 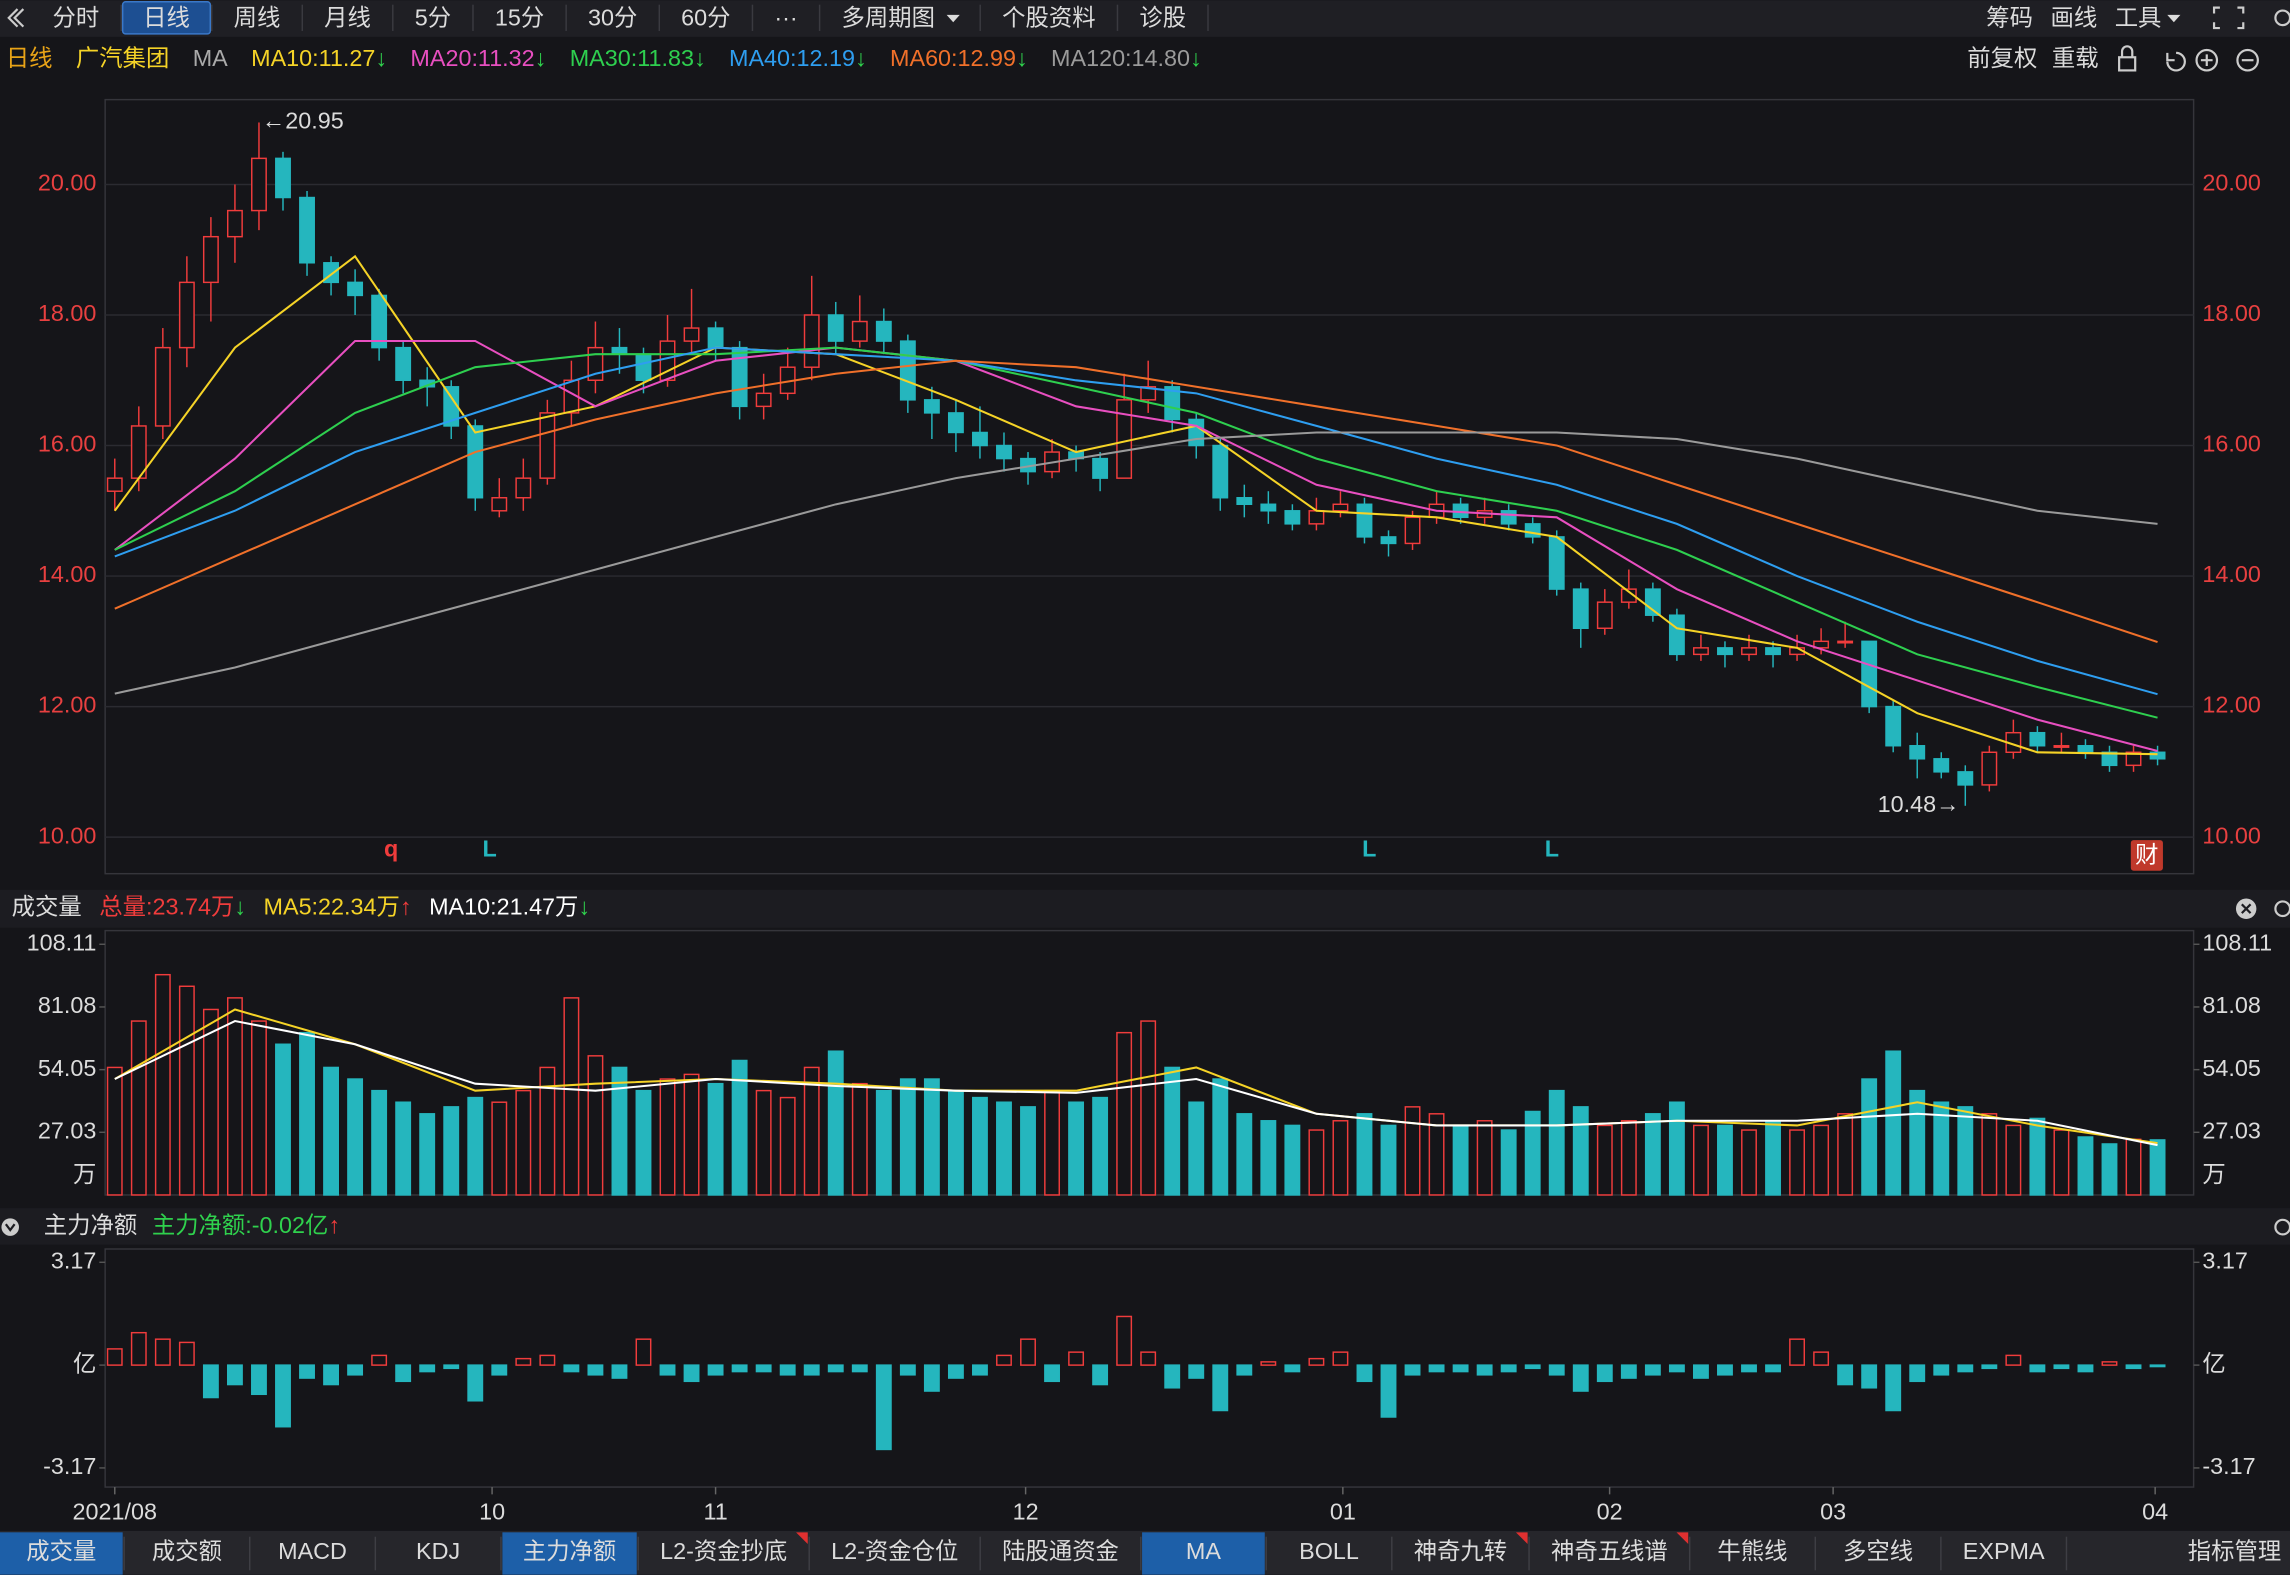 I want to click on tab-label: 指标管理, so click(x=2234, y=1551).